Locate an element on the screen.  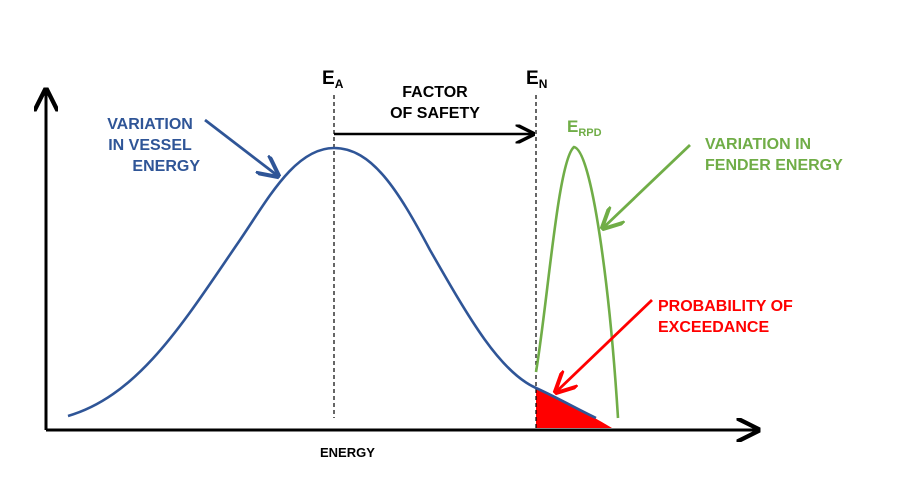
erpd-label: ERPD is located at coordinates (584, 128).